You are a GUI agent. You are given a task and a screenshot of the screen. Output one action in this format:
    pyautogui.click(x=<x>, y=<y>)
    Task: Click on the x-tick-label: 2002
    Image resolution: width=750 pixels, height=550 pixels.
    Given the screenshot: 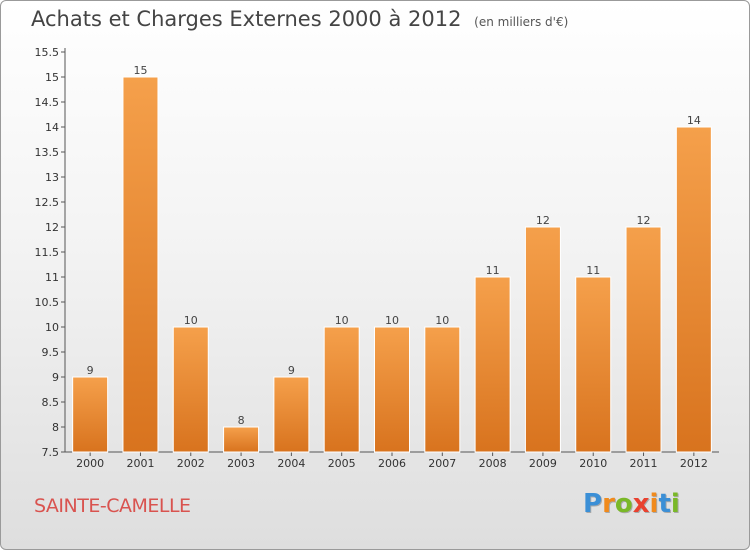 What is the action you would take?
    pyautogui.click(x=191, y=463)
    